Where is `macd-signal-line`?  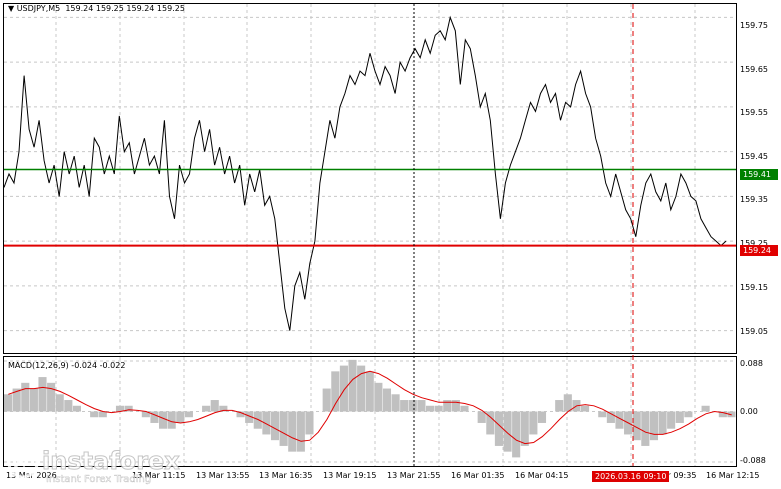
macd-signal-line is located at coordinates (370, 407).